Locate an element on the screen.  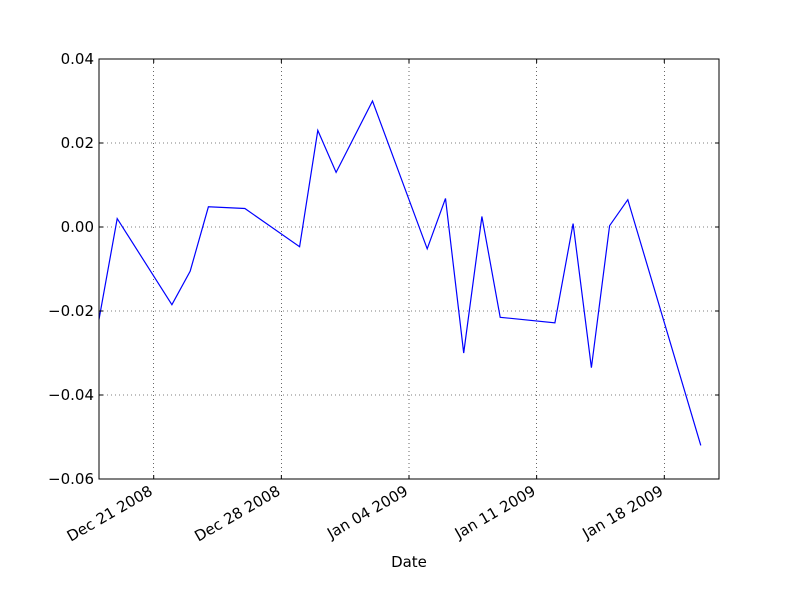
x-tick-label: Jan 04 2009 is located at coordinates (367, 512).